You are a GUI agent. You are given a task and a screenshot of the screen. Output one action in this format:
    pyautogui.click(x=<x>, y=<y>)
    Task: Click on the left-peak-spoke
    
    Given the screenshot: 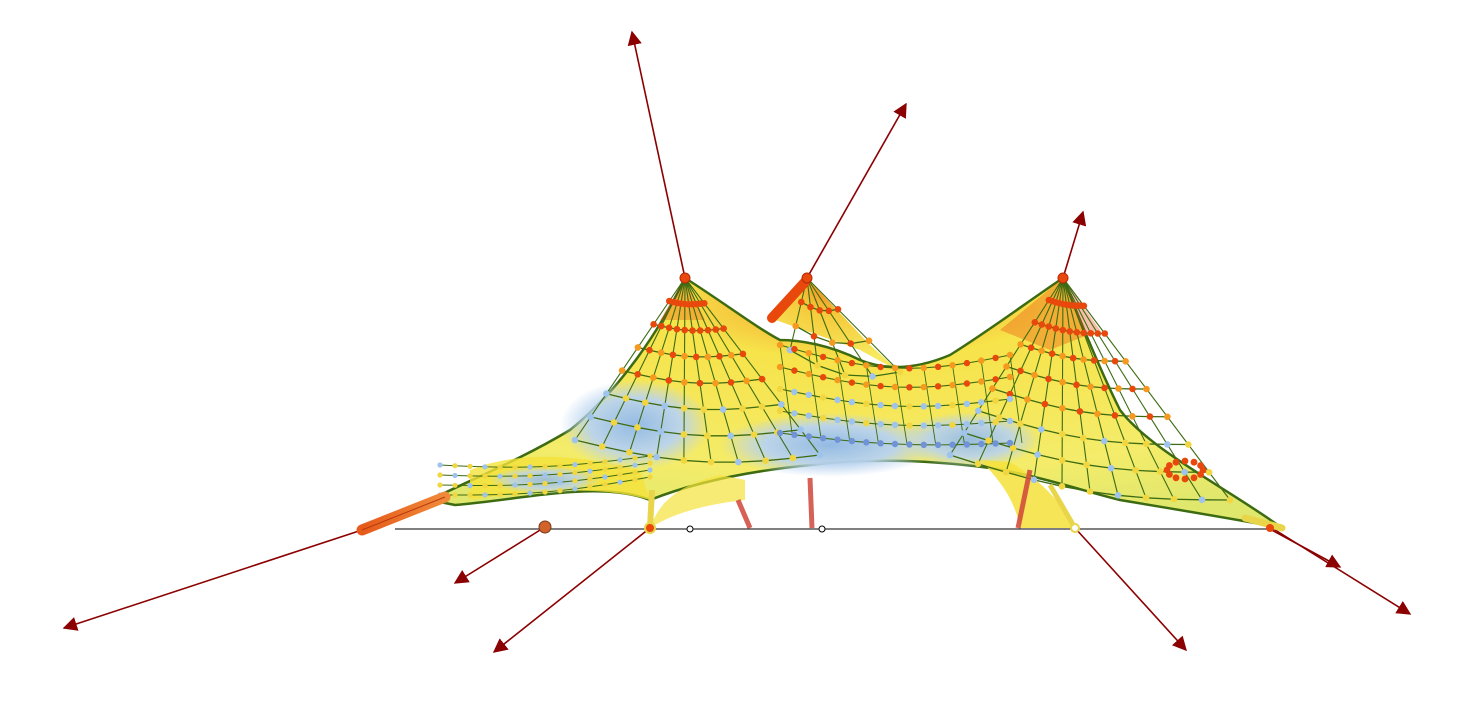 What is the action you would take?
    pyautogui.click(x=684, y=369)
    